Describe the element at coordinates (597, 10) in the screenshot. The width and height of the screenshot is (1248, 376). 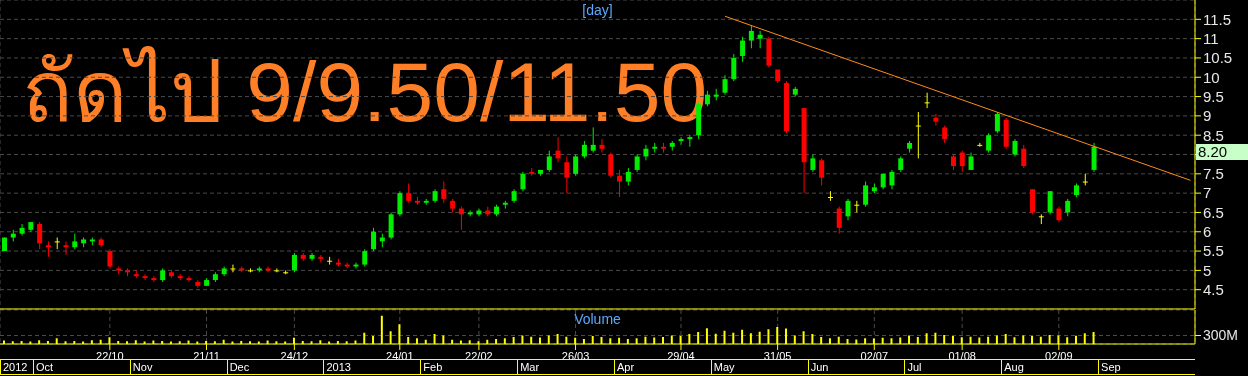
I see `chart-title: [day]` at that location.